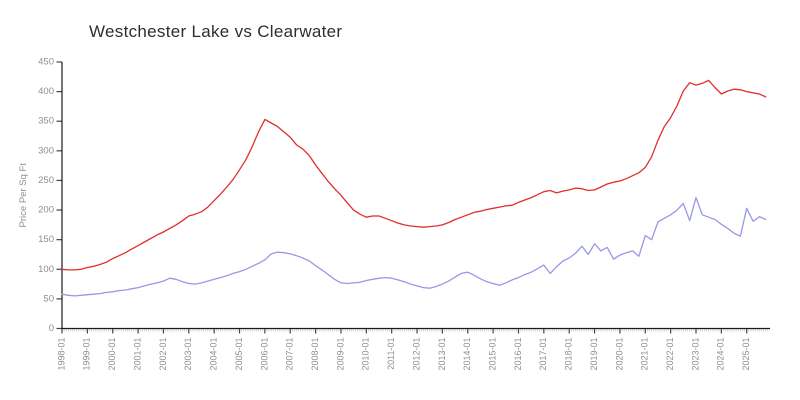 This screenshot has width=800, height=400. I want to click on y-tick-label: 400, so click(46, 91).